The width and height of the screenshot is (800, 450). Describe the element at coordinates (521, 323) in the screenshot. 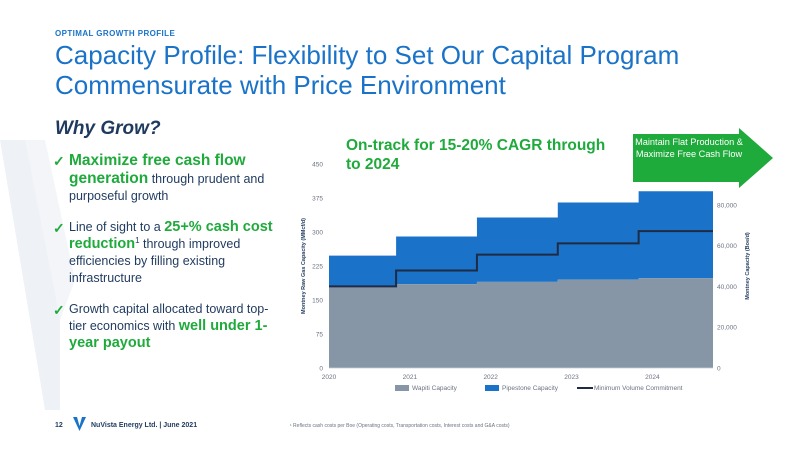

I see `wapiti-area` at that location.